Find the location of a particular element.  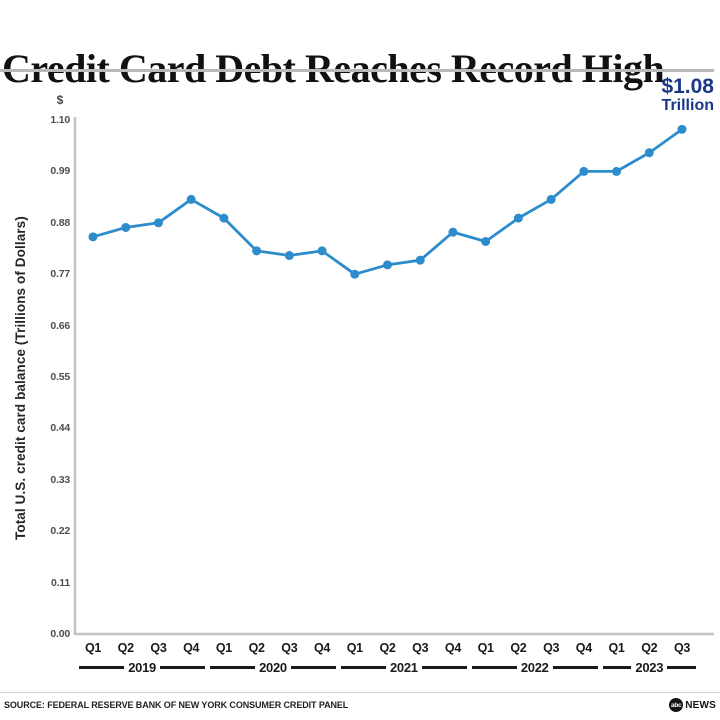

abc-logo-icon: abc is located at coordinates (676, 705).